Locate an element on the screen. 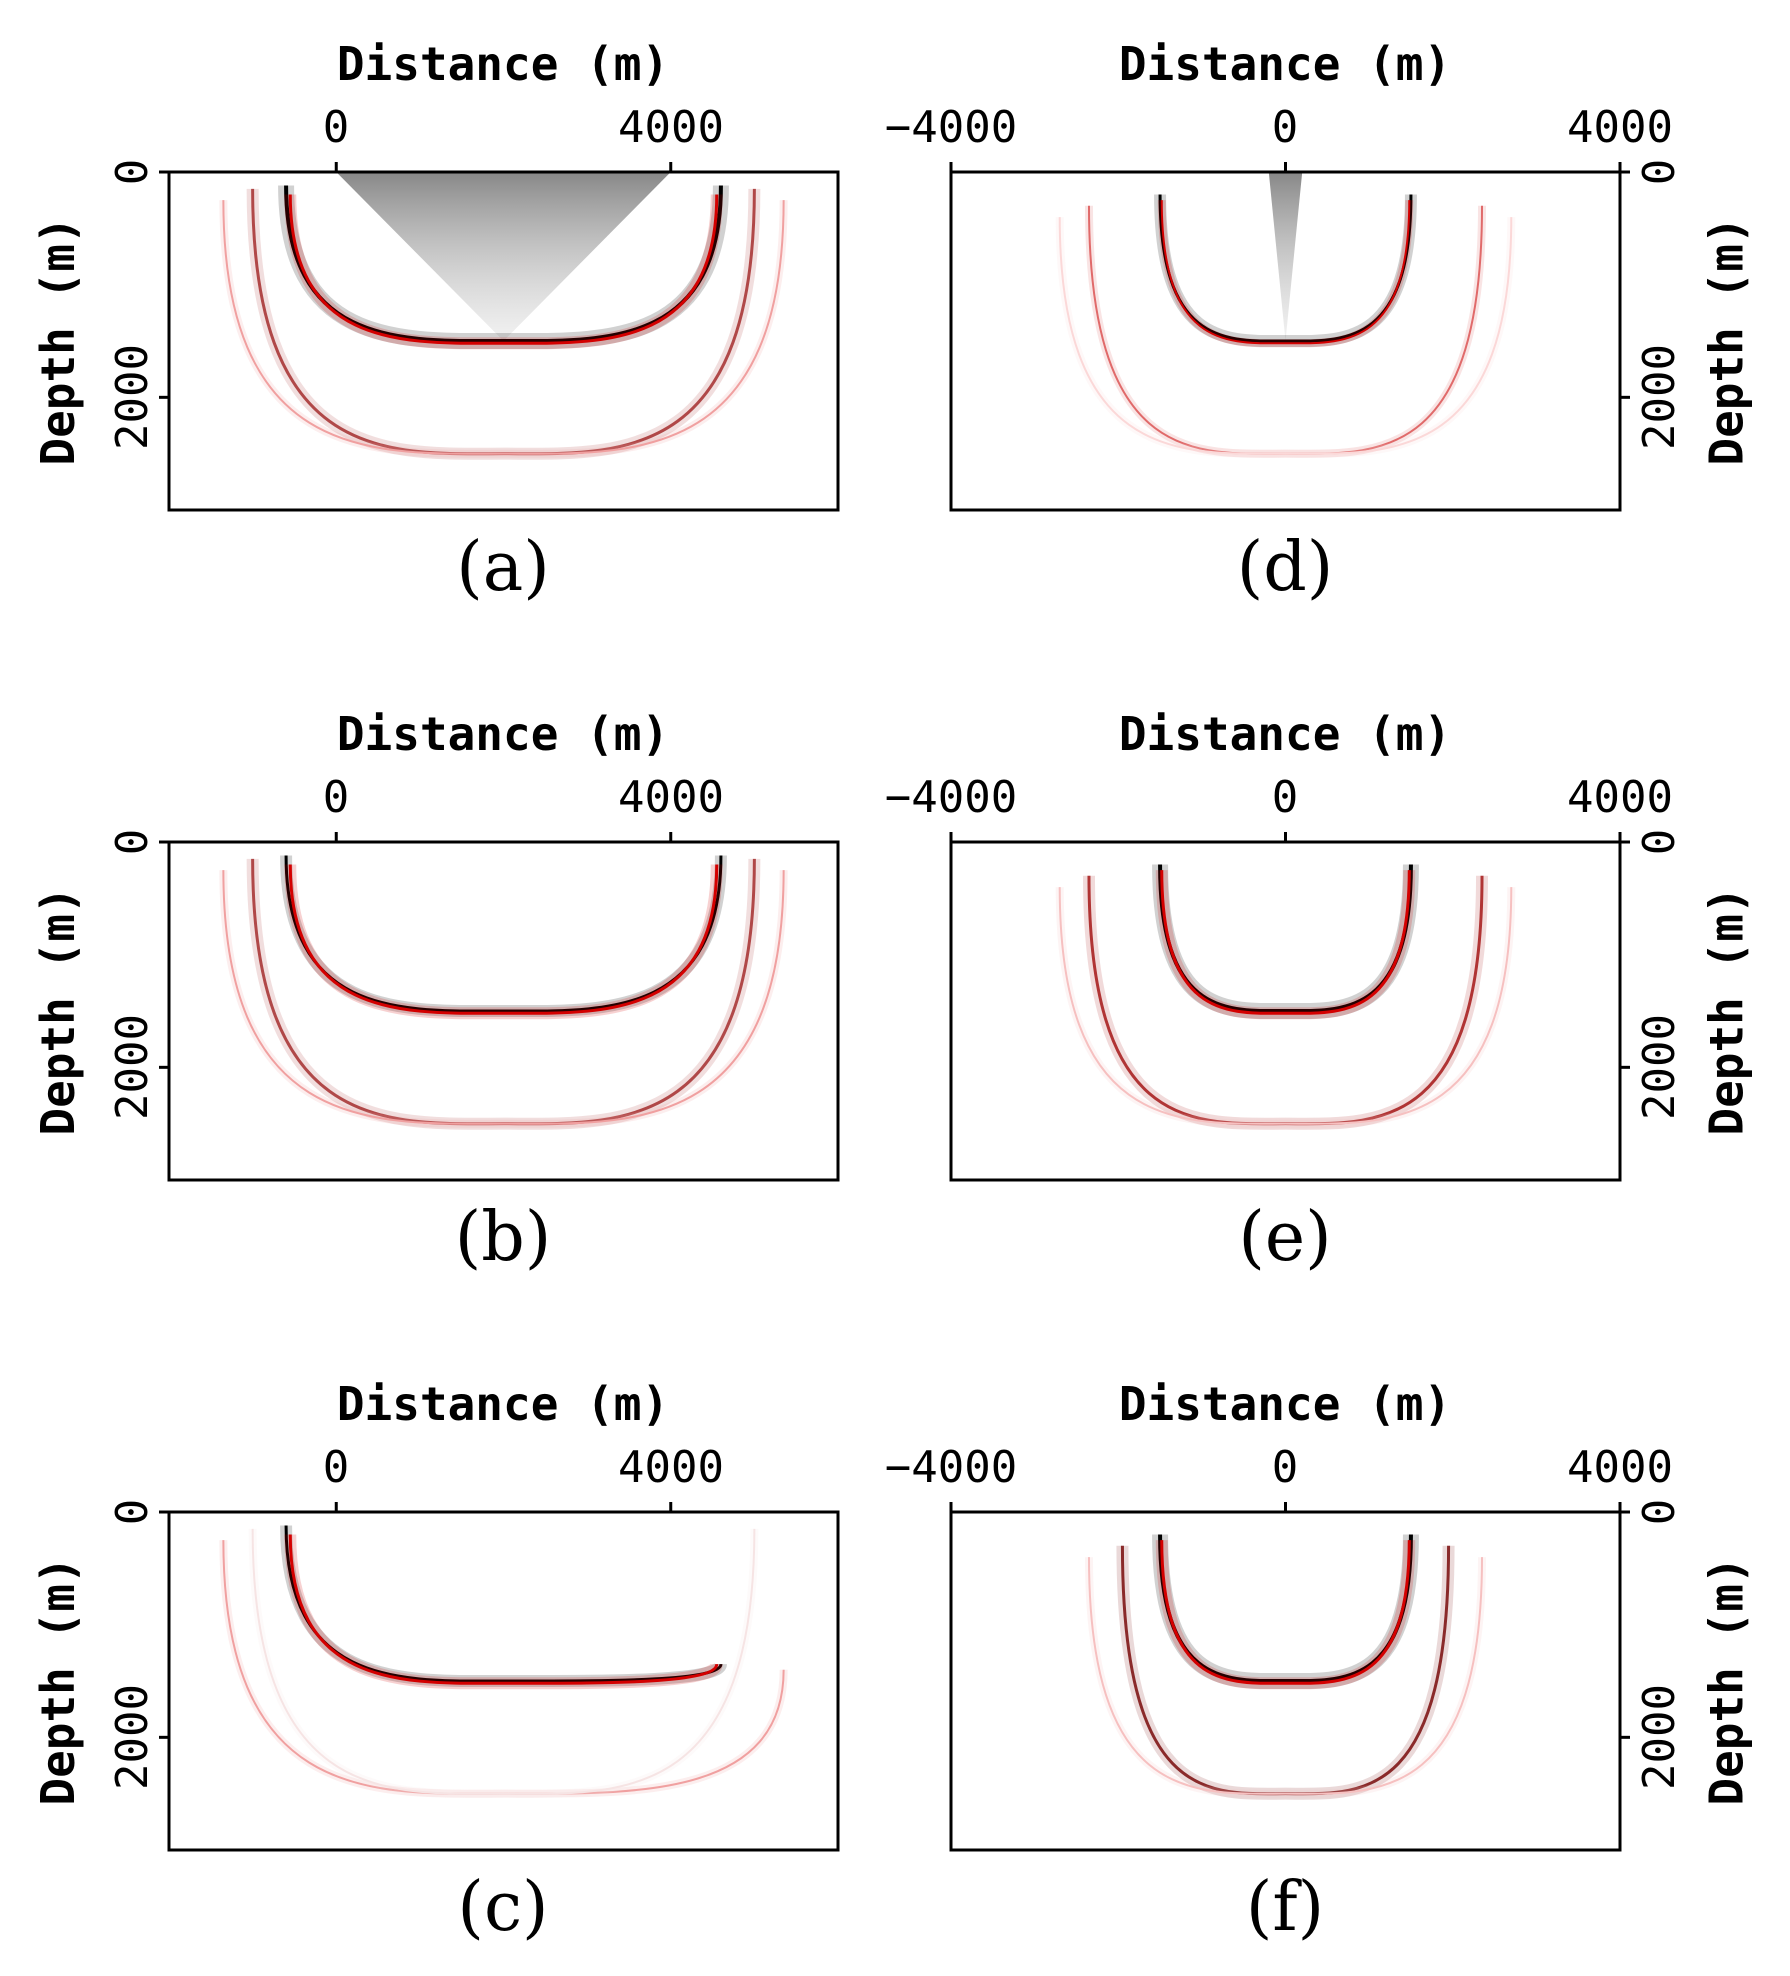  panel-d-ylabel: Depth (m) is located at coordinates (1726, 340).